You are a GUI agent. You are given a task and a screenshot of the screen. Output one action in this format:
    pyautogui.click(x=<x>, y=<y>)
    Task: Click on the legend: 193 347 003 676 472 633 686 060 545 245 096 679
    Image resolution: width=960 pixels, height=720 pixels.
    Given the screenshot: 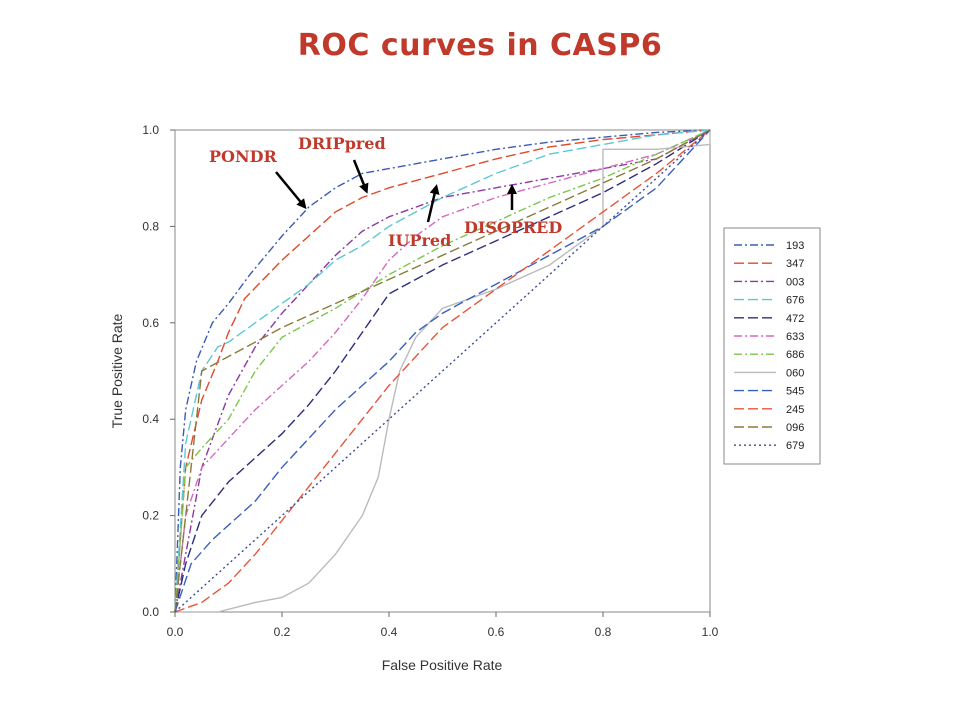 What is the action you would take?
    pyautogui.click(x=772, y=346)
    